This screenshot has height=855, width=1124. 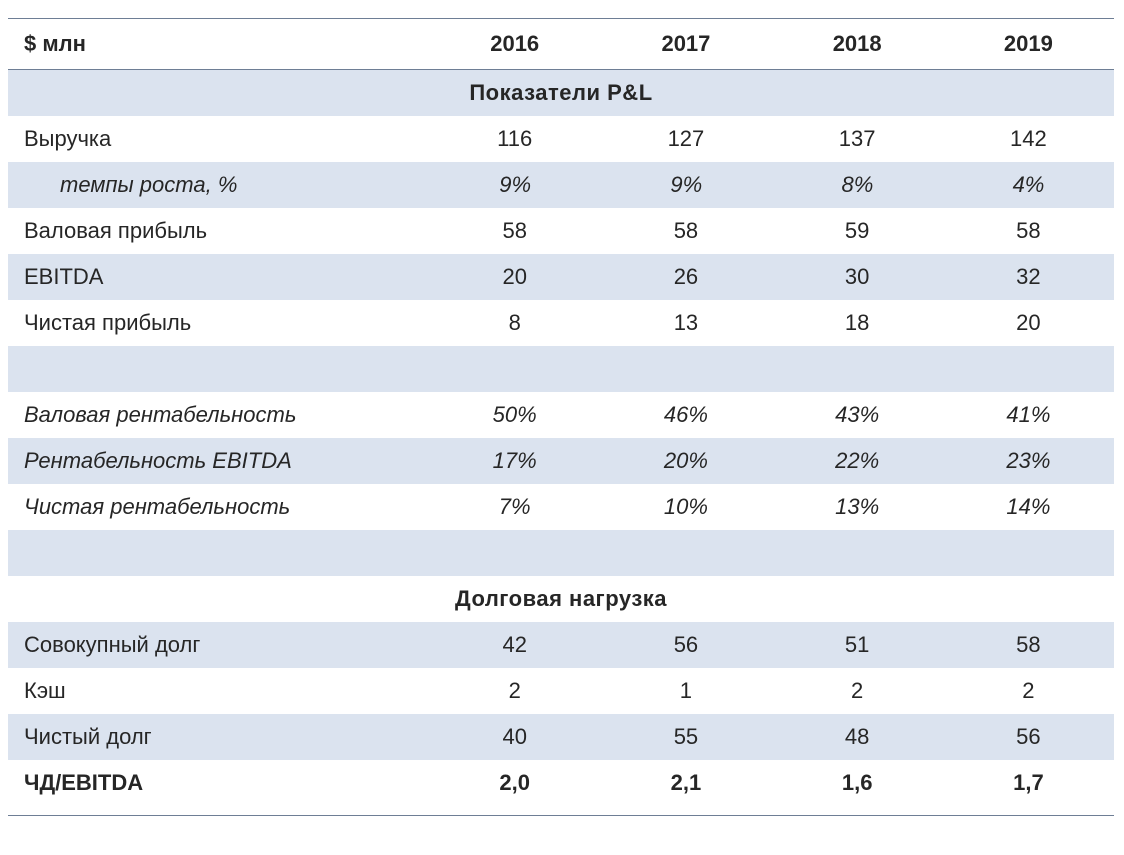 I want to click on value-cell: 13%, so click(x=857, y=506).